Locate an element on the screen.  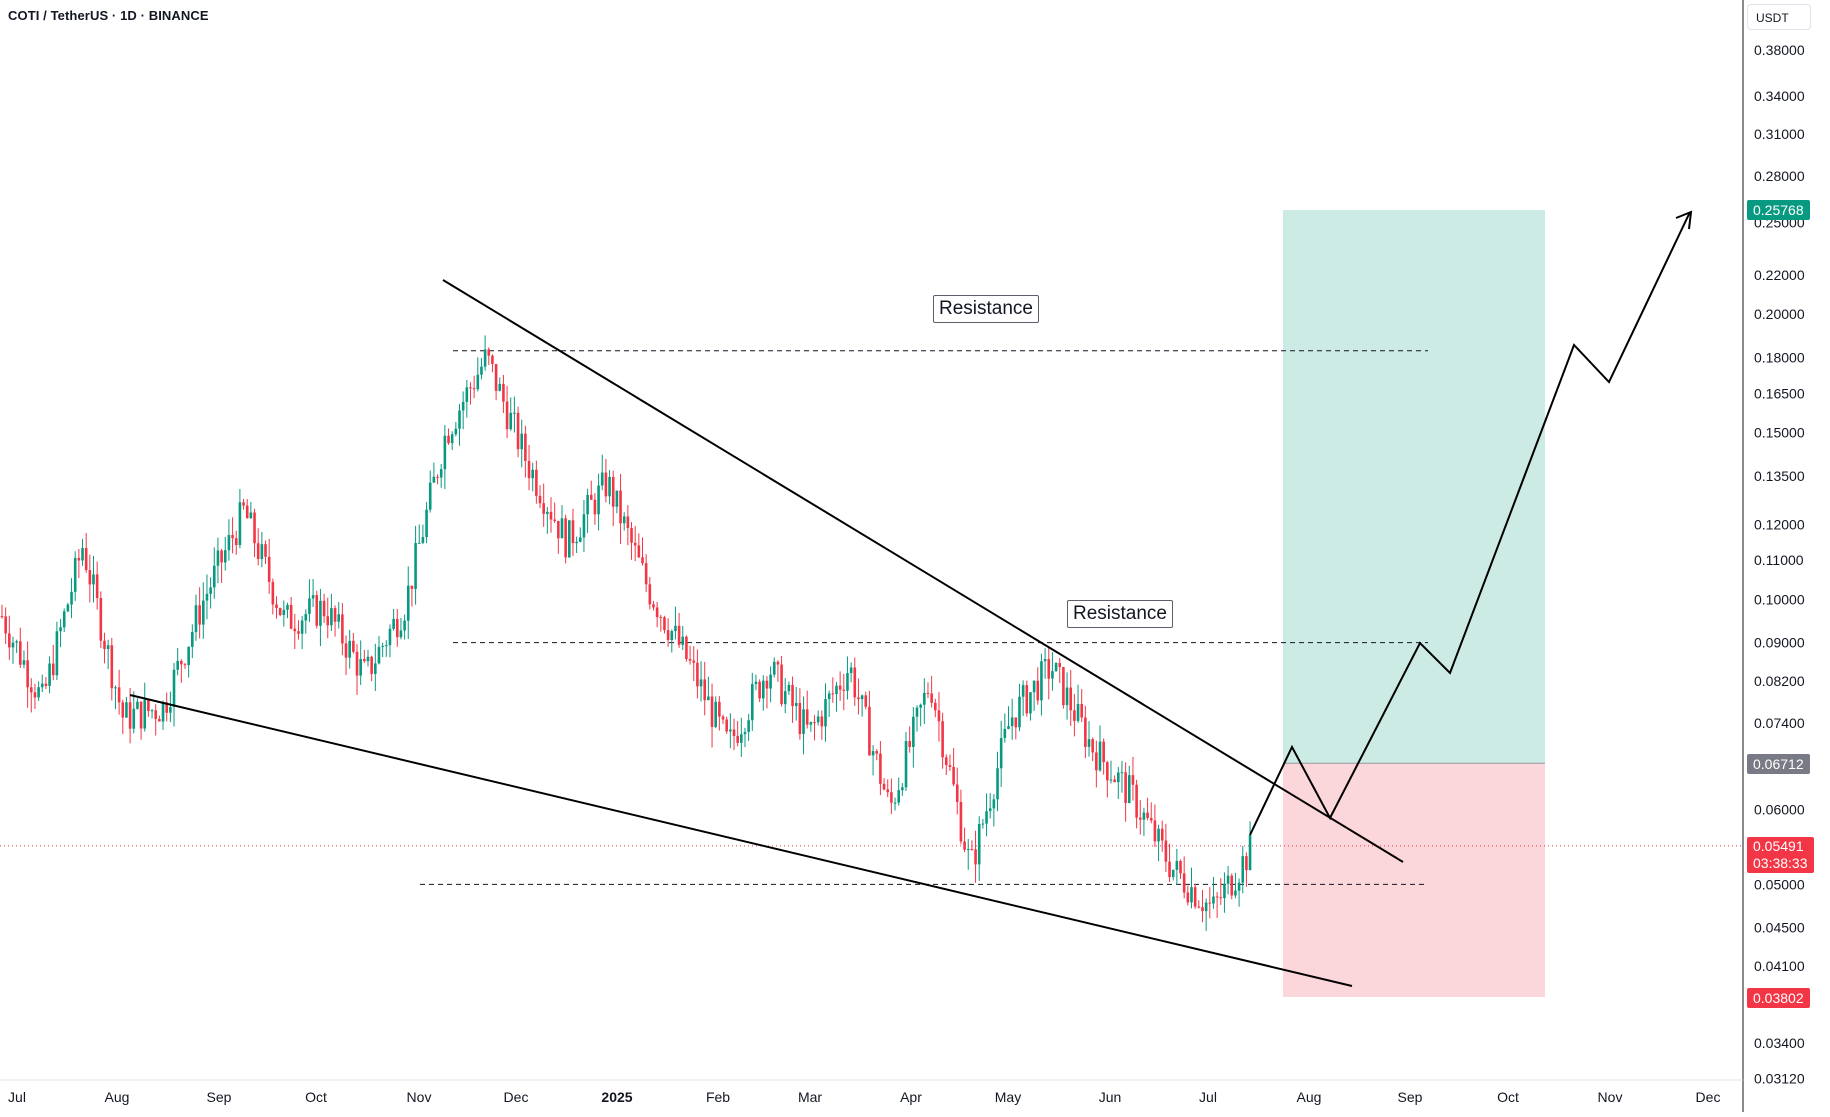
target-zone is located at coordinates (1414, 487).